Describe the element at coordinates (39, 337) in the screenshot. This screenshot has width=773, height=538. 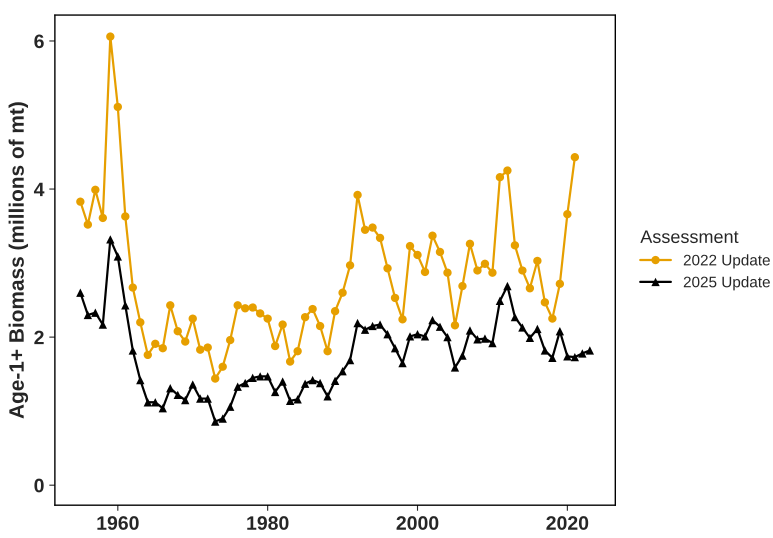
I see `y-tick-label: 2` at that location.